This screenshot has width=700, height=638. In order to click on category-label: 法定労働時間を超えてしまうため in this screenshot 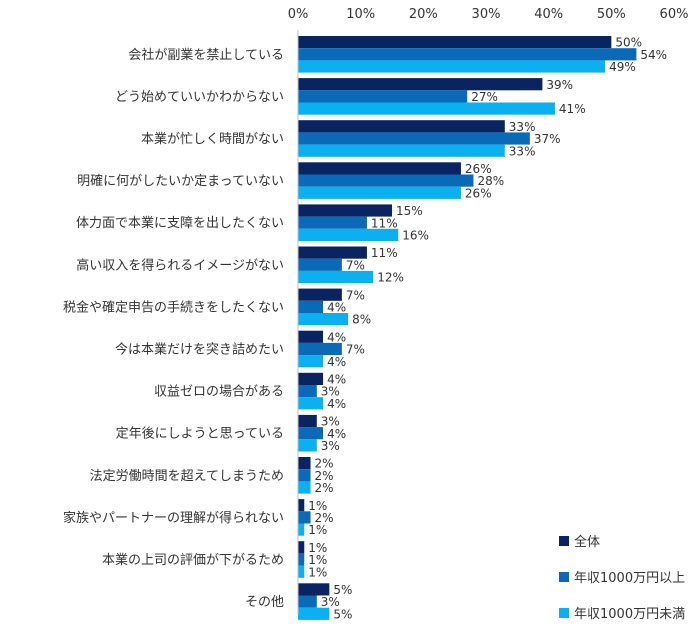, I will do `click(187, 476)`.